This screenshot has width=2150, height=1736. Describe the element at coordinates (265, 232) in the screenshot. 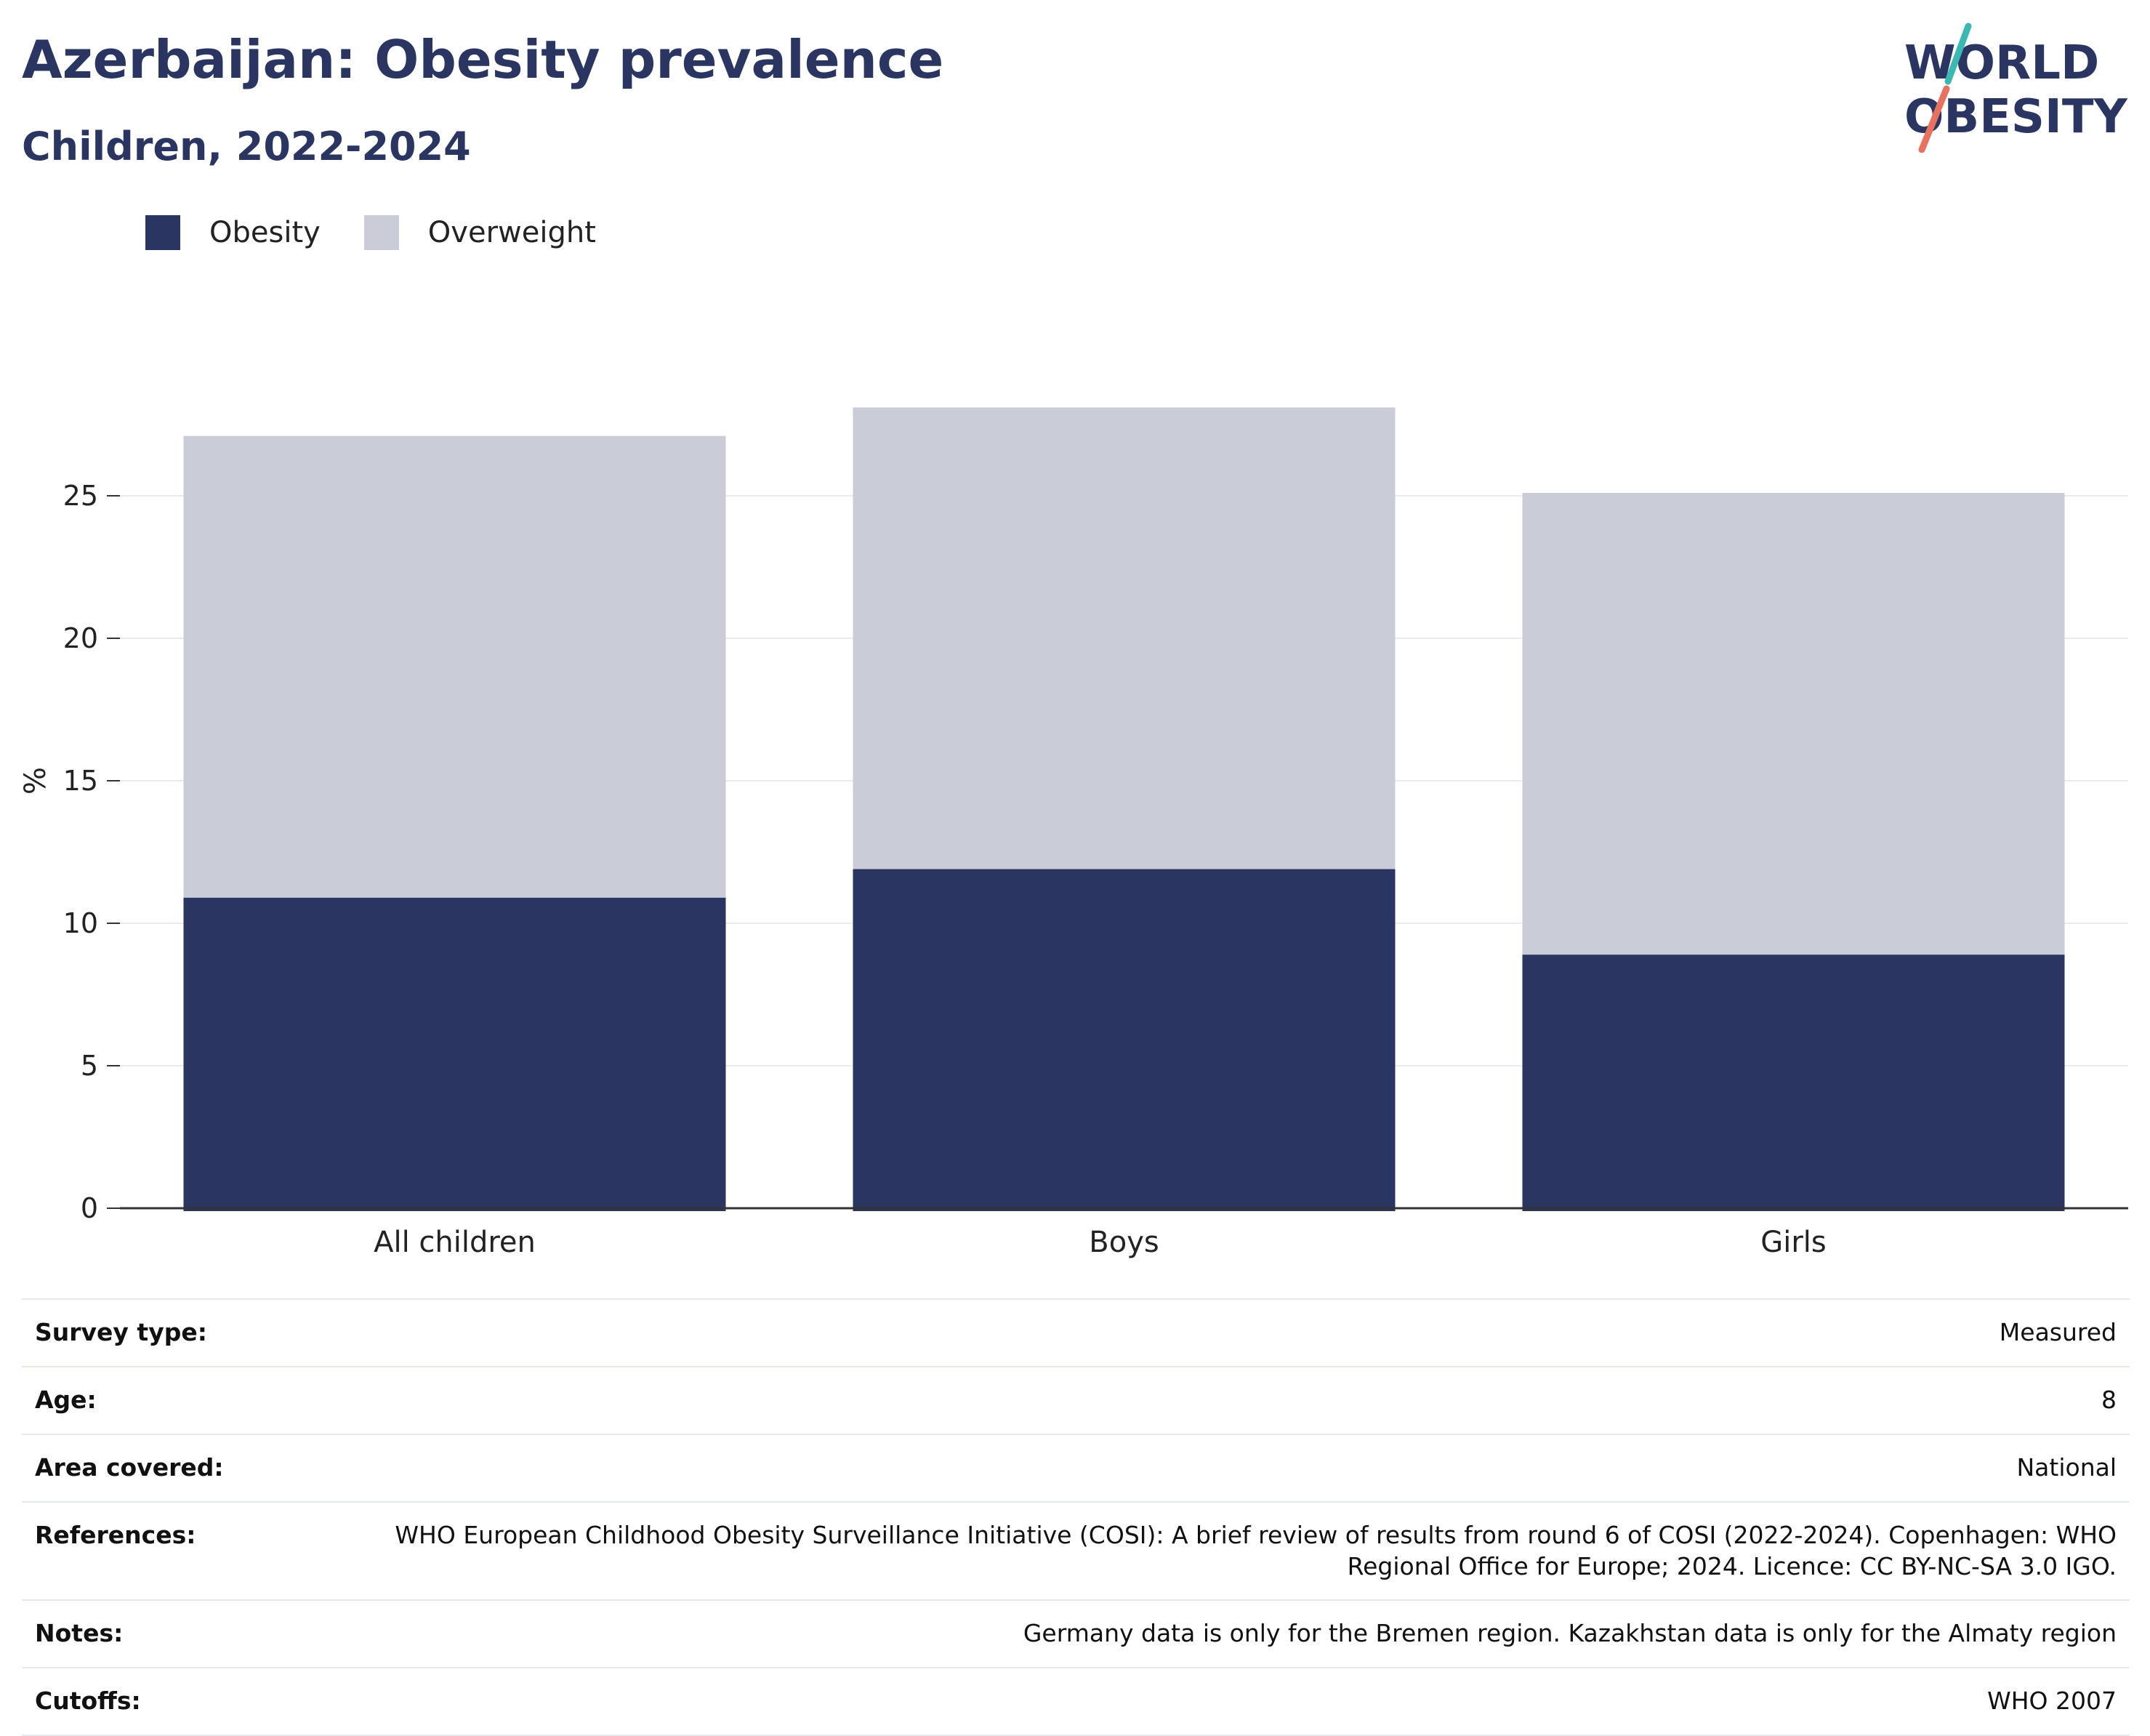

I see `legend-label-obesity: Obesity` at that location.